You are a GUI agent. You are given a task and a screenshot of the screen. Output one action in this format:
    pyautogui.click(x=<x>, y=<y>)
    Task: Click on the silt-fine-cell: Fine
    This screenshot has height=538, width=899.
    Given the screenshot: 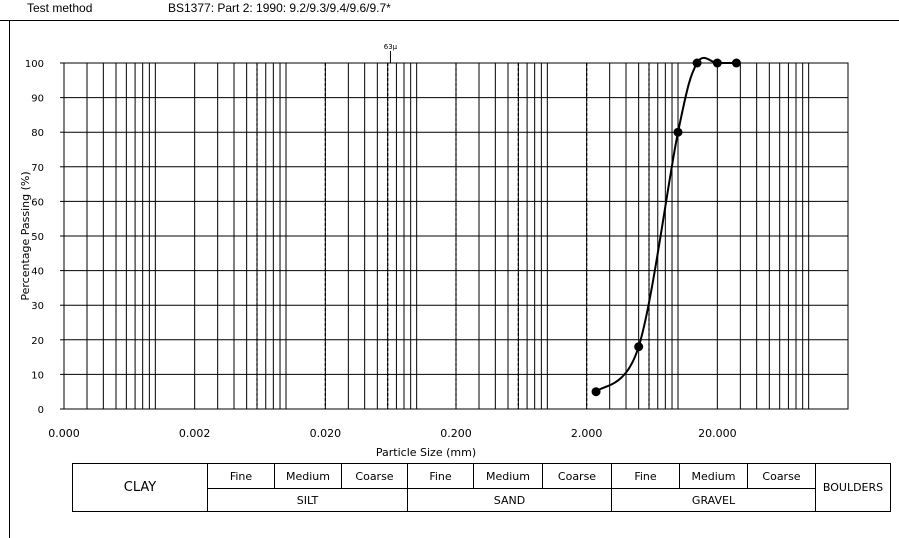 What is the action you would take?
    pyautogui.click(x=241, y=476)
    